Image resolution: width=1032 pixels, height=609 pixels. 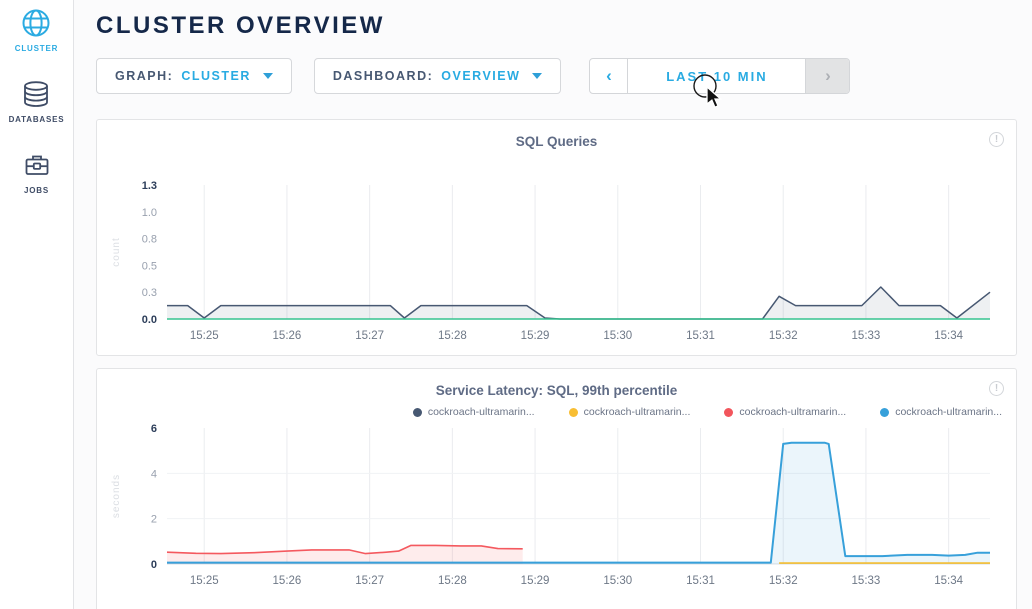 I want to click on chevron-left-icon: ‹, so click(x=609, y=75).